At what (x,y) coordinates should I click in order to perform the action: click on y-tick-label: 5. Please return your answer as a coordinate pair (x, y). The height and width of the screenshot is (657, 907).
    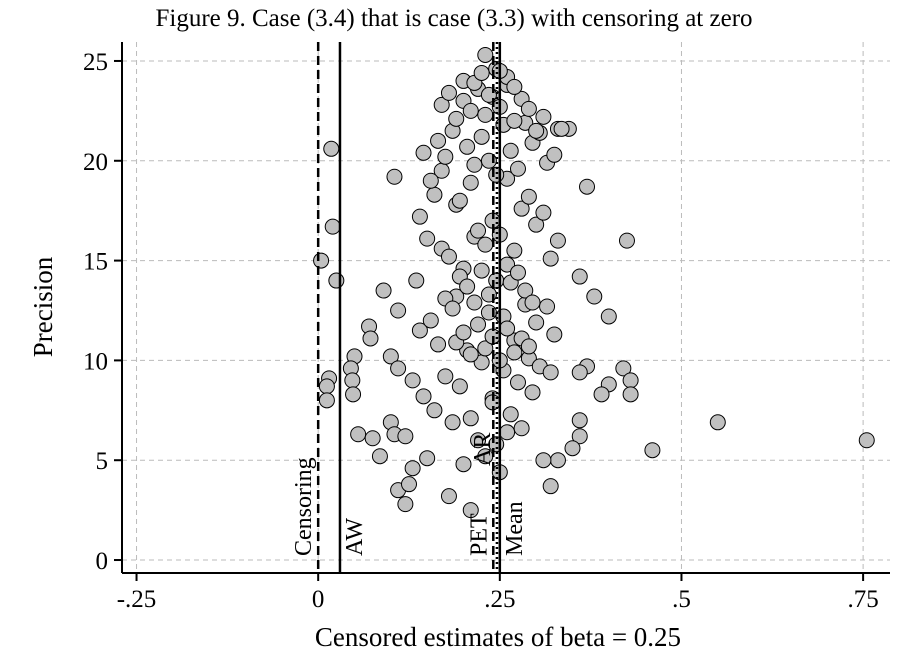
    Looking at the image, I should click on (102, 461).